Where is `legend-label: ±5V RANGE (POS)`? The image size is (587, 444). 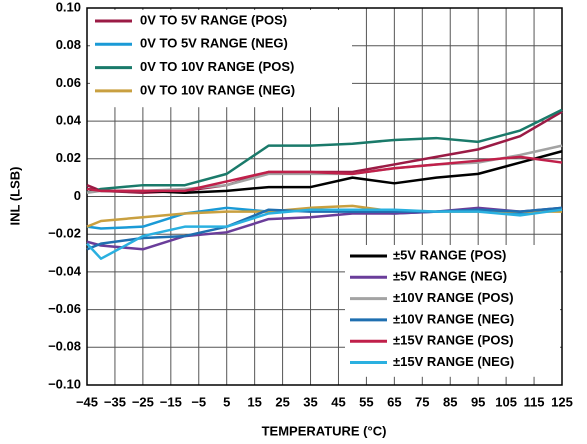 legend-label: ±5V RANGE (POS) is located at coordinates (449, 254).